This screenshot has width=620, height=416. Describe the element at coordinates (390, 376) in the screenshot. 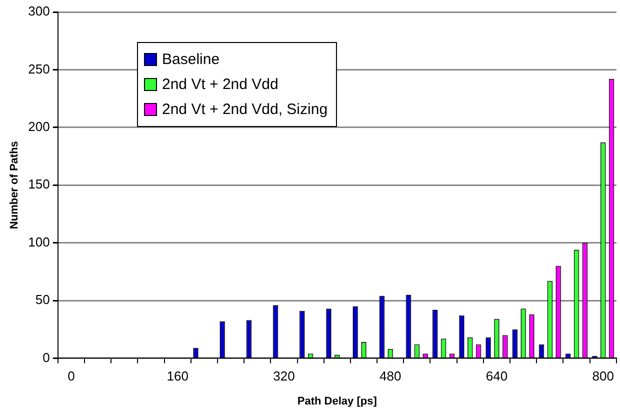

I see `x-tick-label: 480` at that location.